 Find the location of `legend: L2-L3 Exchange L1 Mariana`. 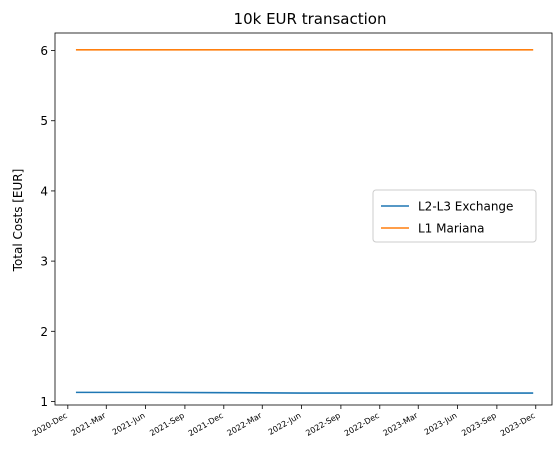

legend: L2-L3 Exchange L1 Mariana is located at coordinates (454, 216).